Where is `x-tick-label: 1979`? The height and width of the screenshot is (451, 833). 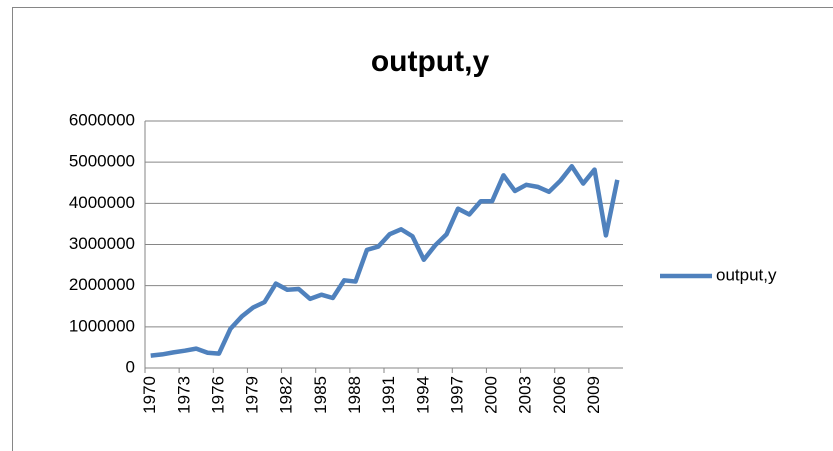
x-tick-label: 1979 is located at coordinates (252, 395).